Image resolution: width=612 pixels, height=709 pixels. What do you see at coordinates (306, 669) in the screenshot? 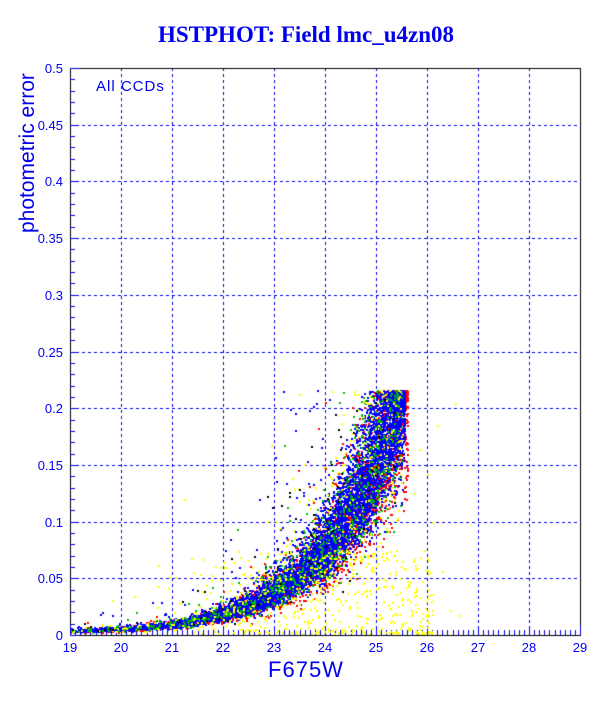
I see `x-axis-label: F675W` at bounding box center [306, 669].